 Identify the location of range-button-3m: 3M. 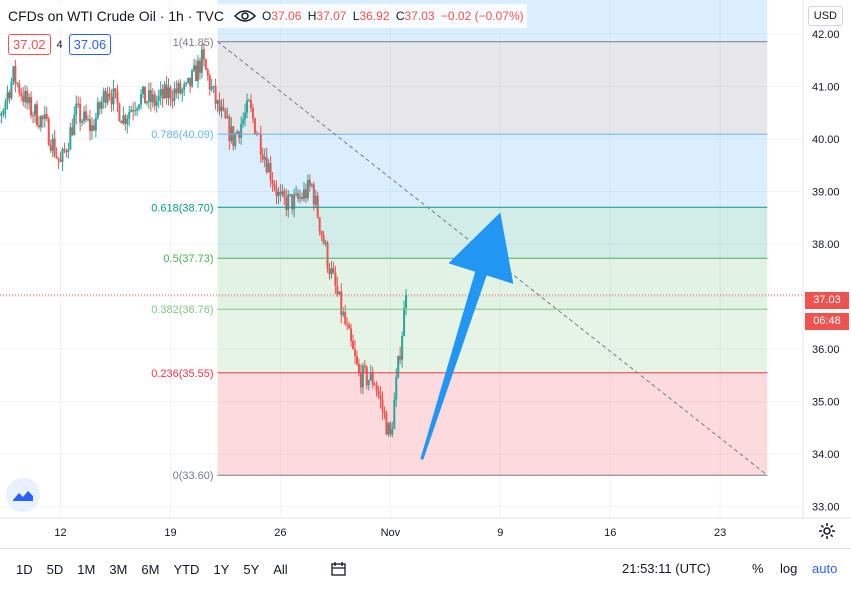
(118, 569).